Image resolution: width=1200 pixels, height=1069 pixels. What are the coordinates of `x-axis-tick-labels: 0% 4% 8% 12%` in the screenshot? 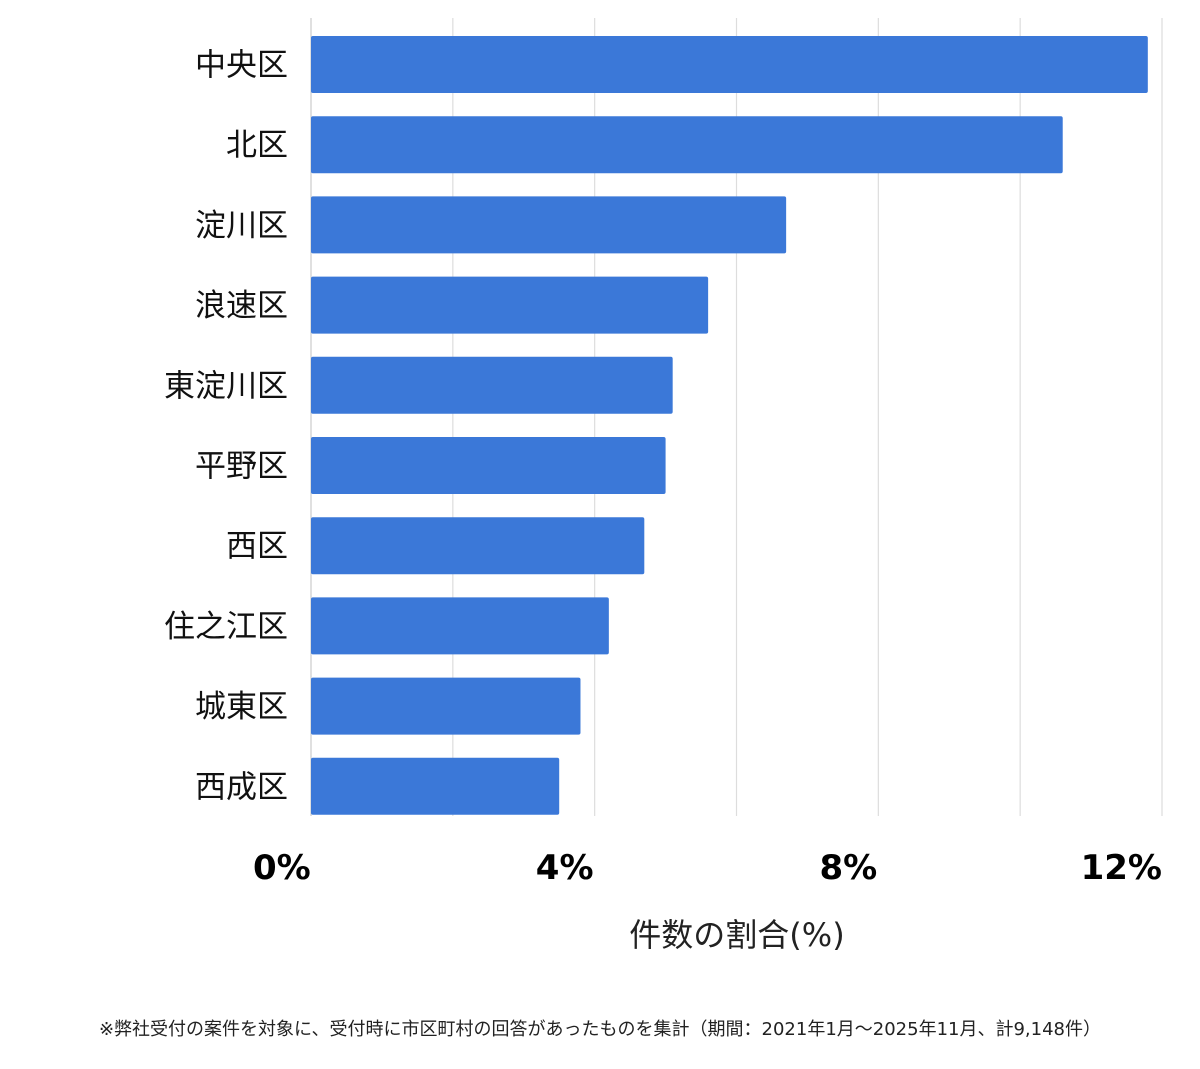 It's located at (707, 868).